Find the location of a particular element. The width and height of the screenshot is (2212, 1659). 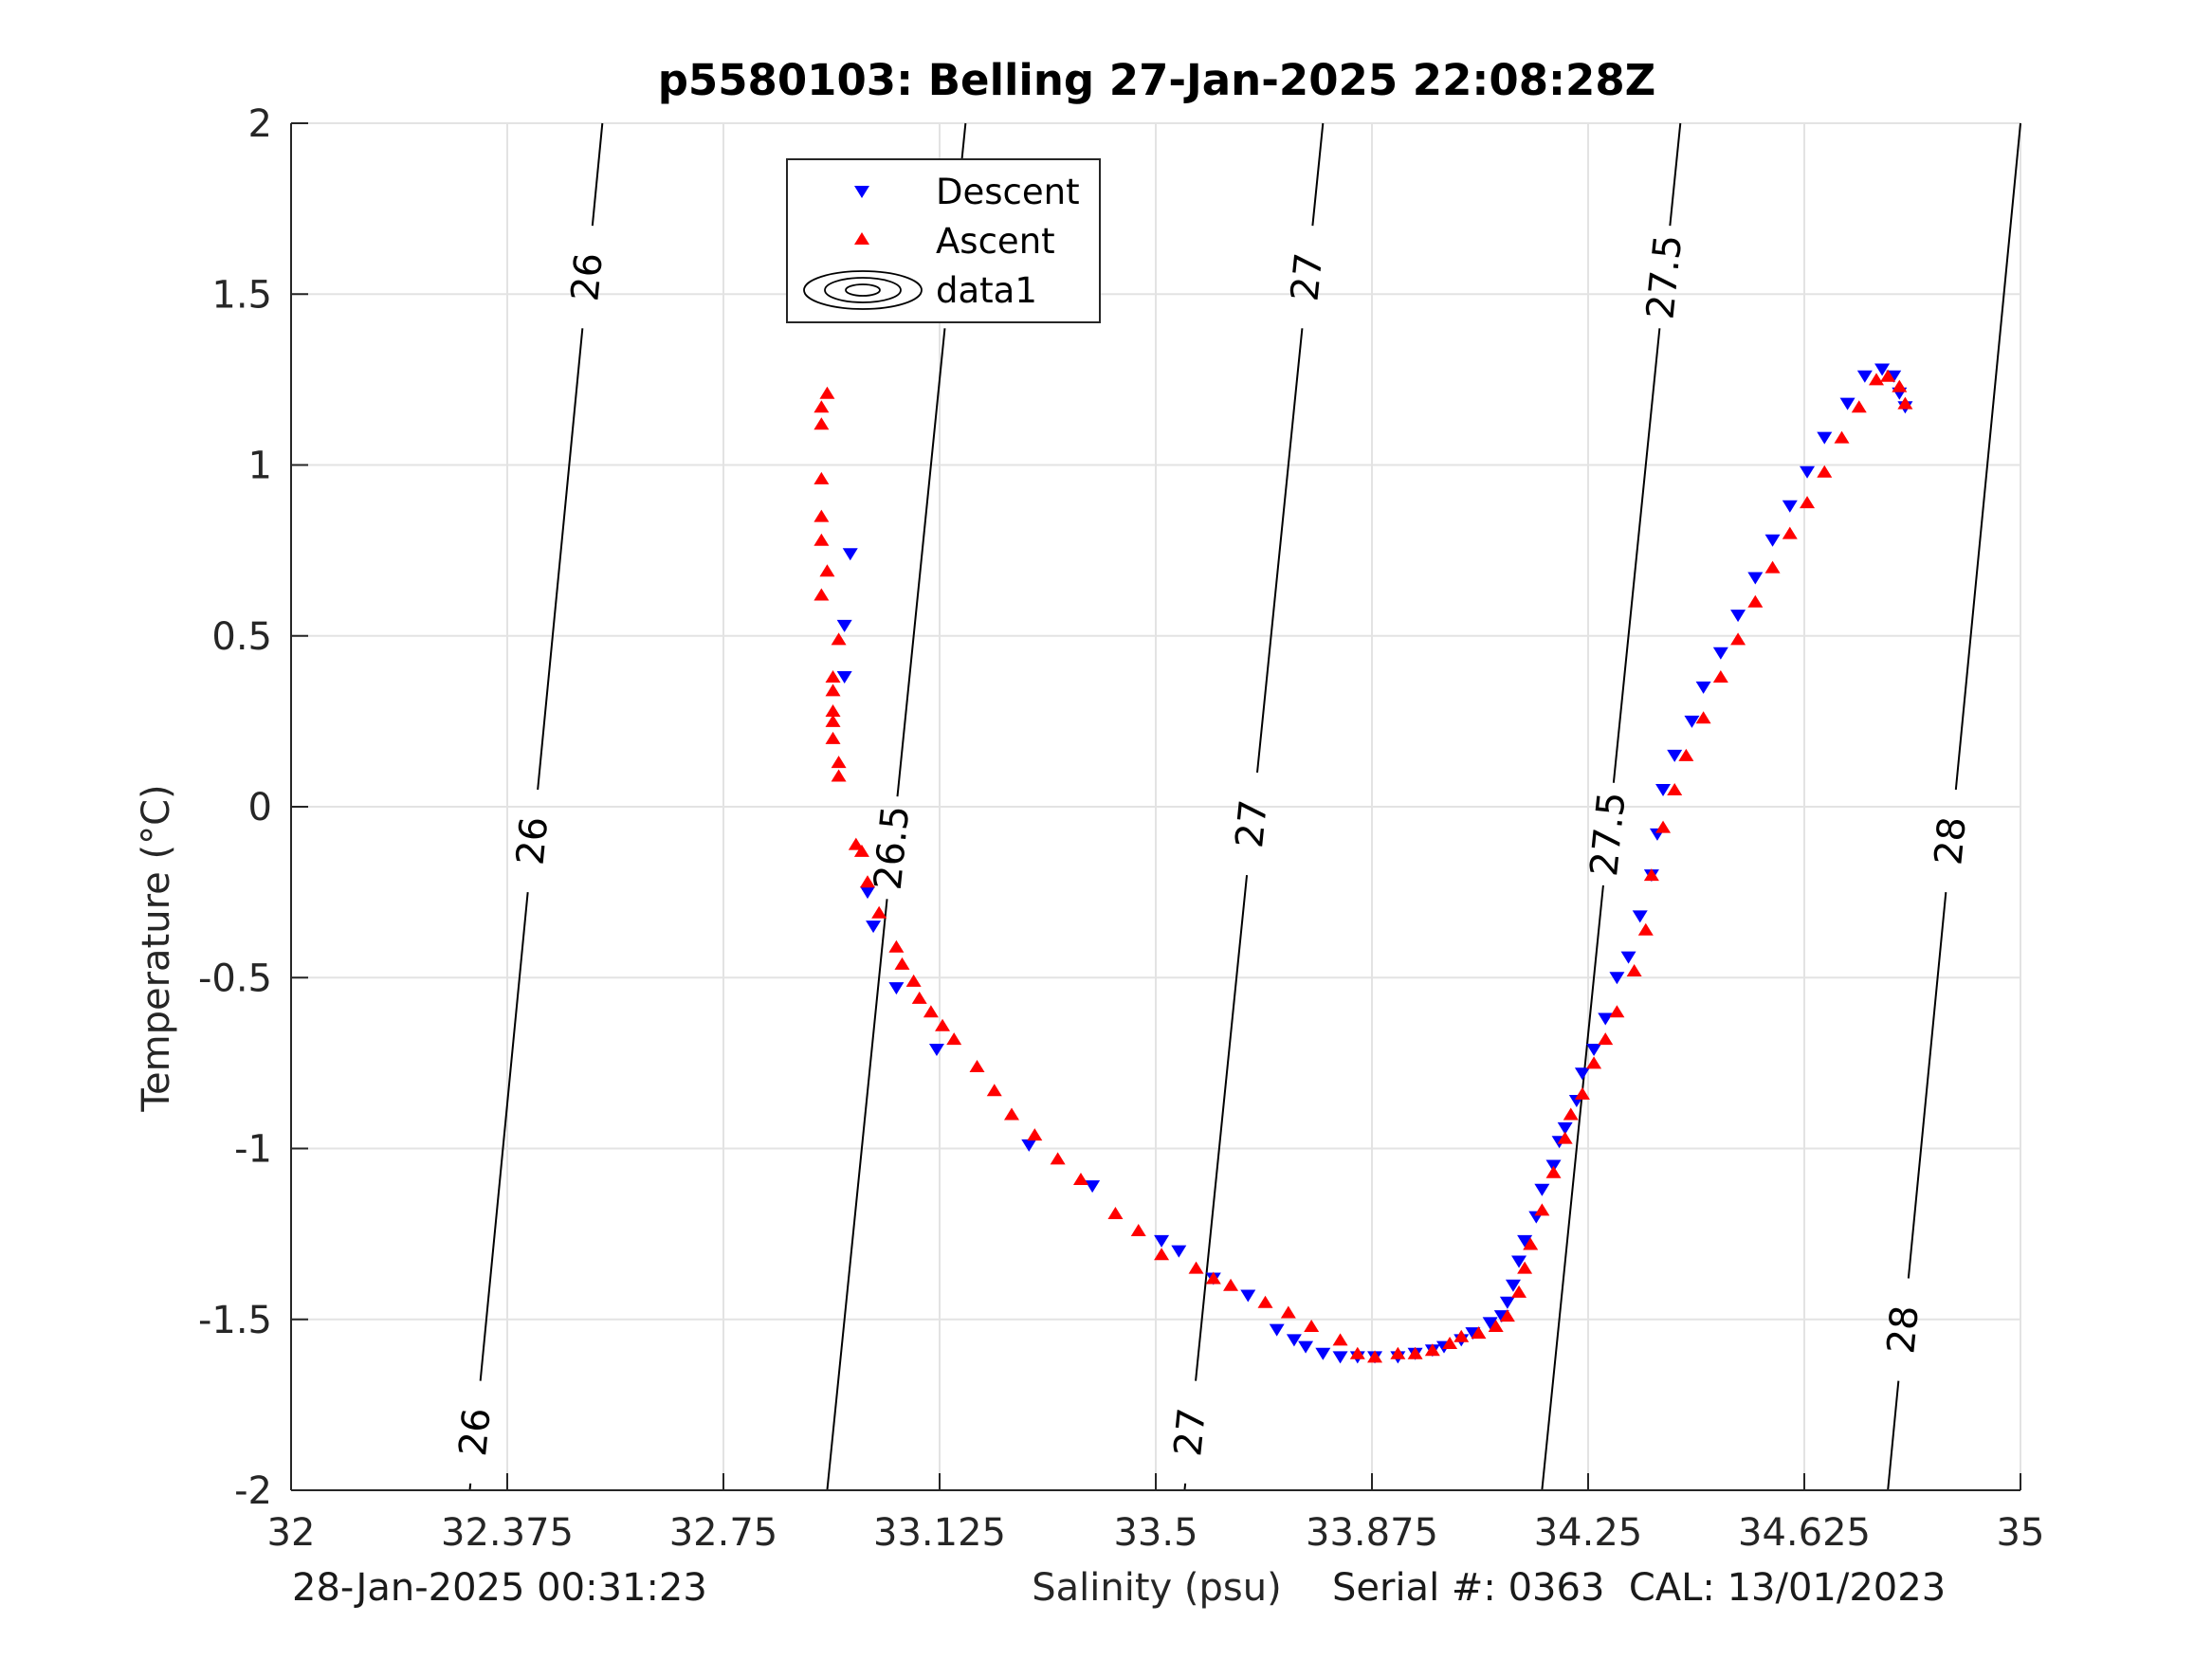

isopycnal-label: 27.5 is located at coordinates (1664, 277).